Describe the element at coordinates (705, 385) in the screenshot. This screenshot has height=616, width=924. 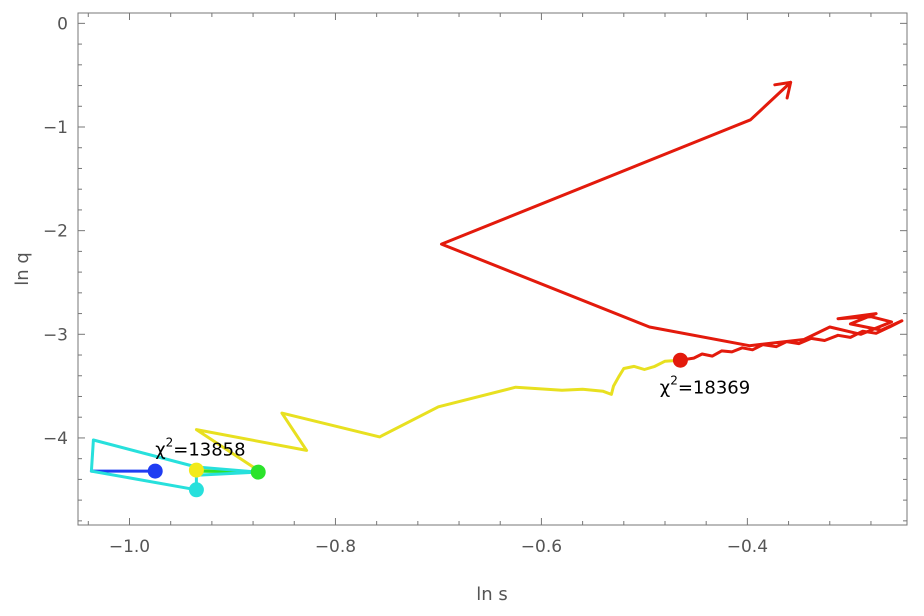
I see `chi-squared-annotation-0: χ2=18369` at that location.